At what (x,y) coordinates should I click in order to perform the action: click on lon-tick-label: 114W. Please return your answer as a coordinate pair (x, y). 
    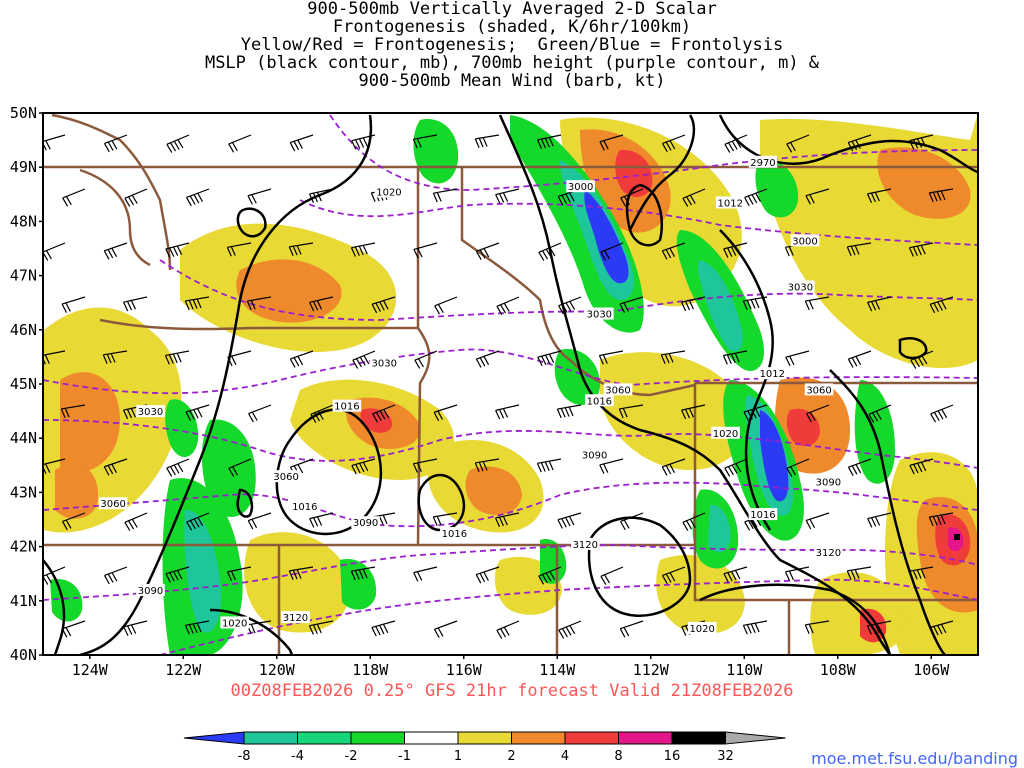
    Looking at the image, I should click on (557, 670).